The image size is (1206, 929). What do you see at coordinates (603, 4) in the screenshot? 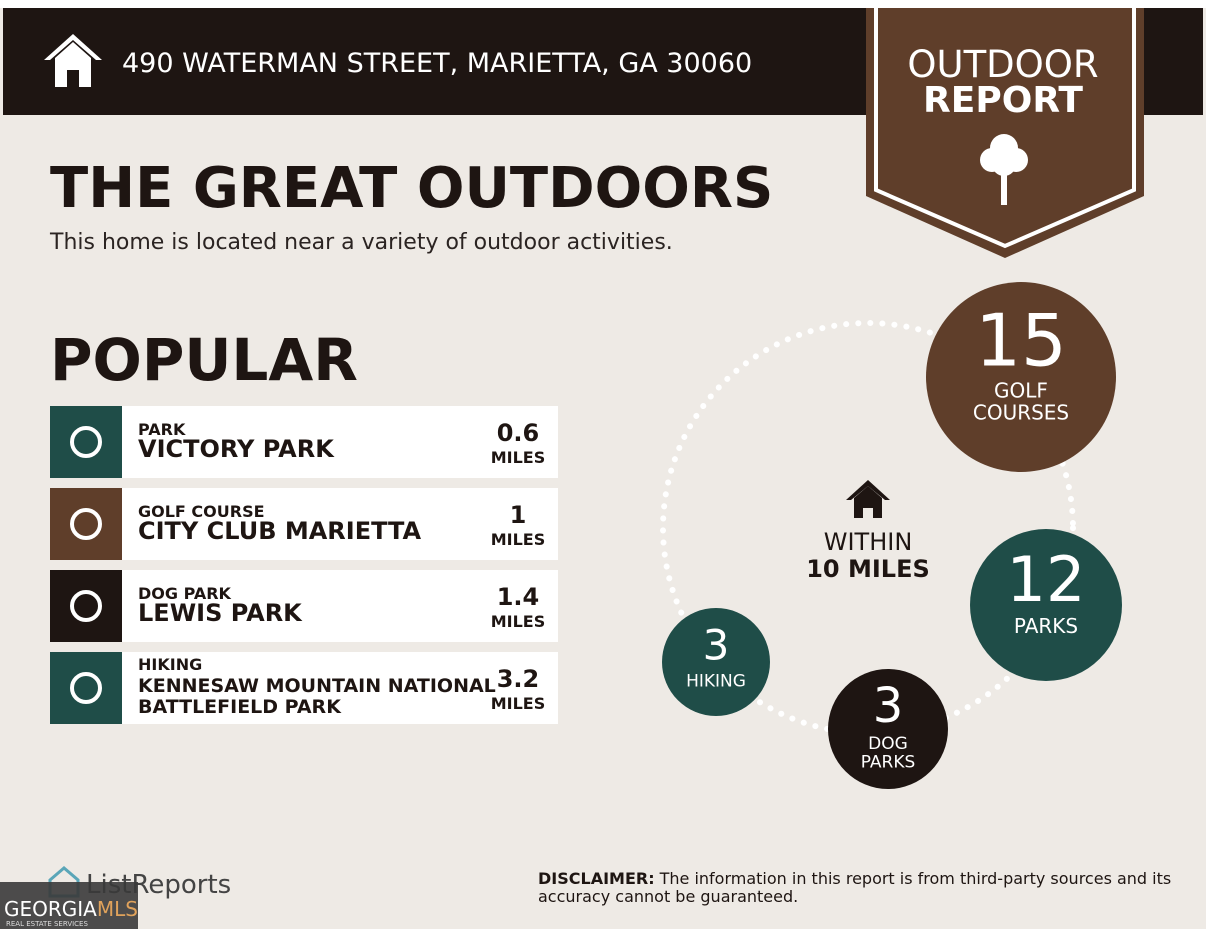
I see `top-edge` at bounding box center [603, 4].